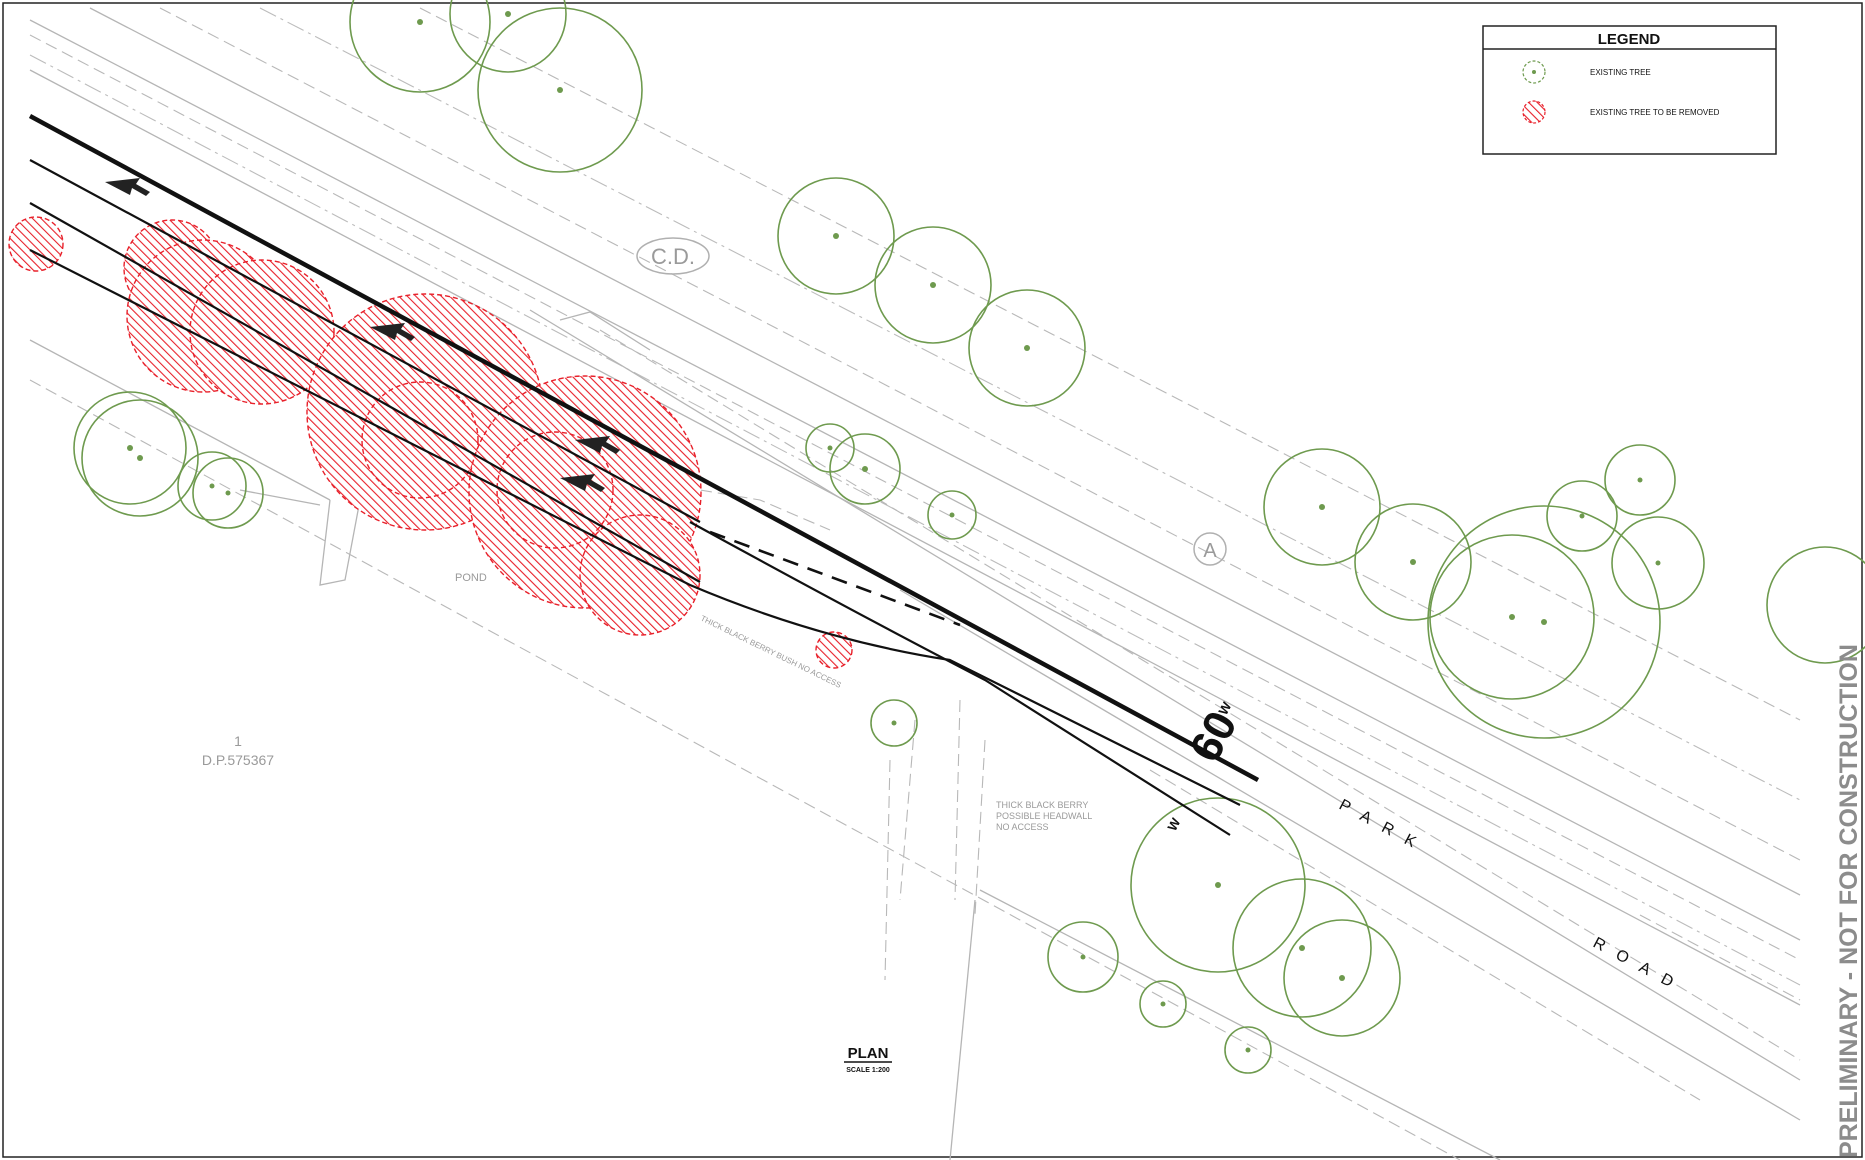 This screenshot has width=1865, height=1160. What do you see at coordinates (471, 578) in the screenshot?
I see `pond-label: POND` at bounding box center [471, 578].